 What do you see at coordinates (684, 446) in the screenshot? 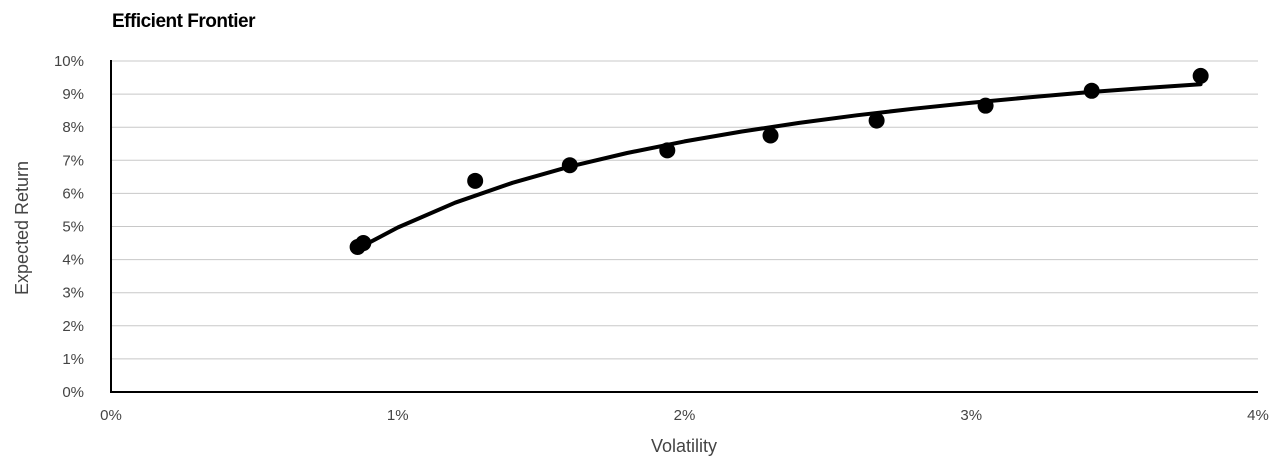
I see `x-axis-title: Volatility` at bounding box center [684, 446].